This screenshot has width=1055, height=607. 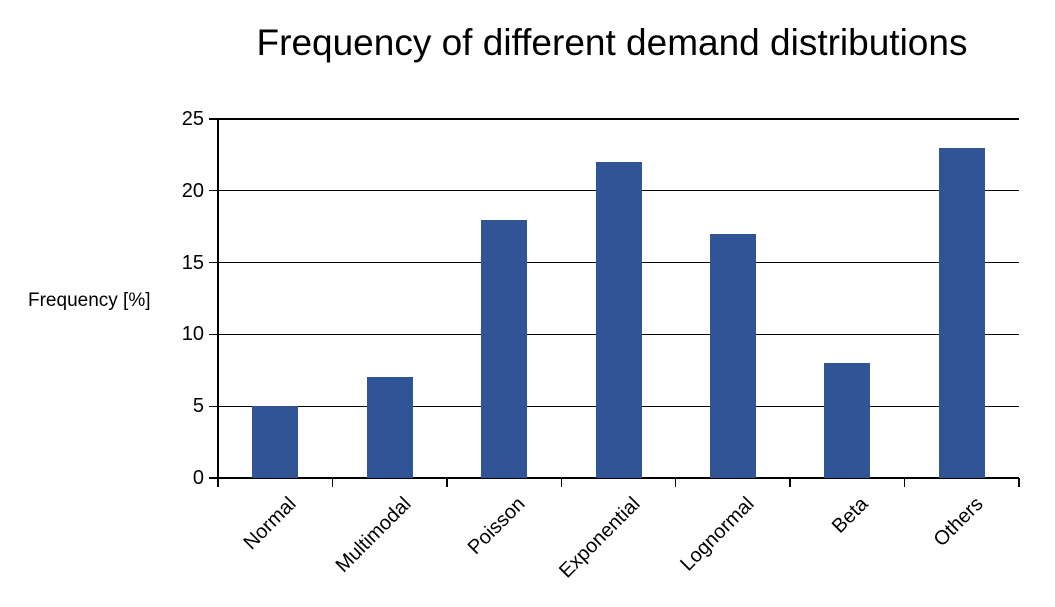 I want to click on bar-beta, so click(x=847, y=420).